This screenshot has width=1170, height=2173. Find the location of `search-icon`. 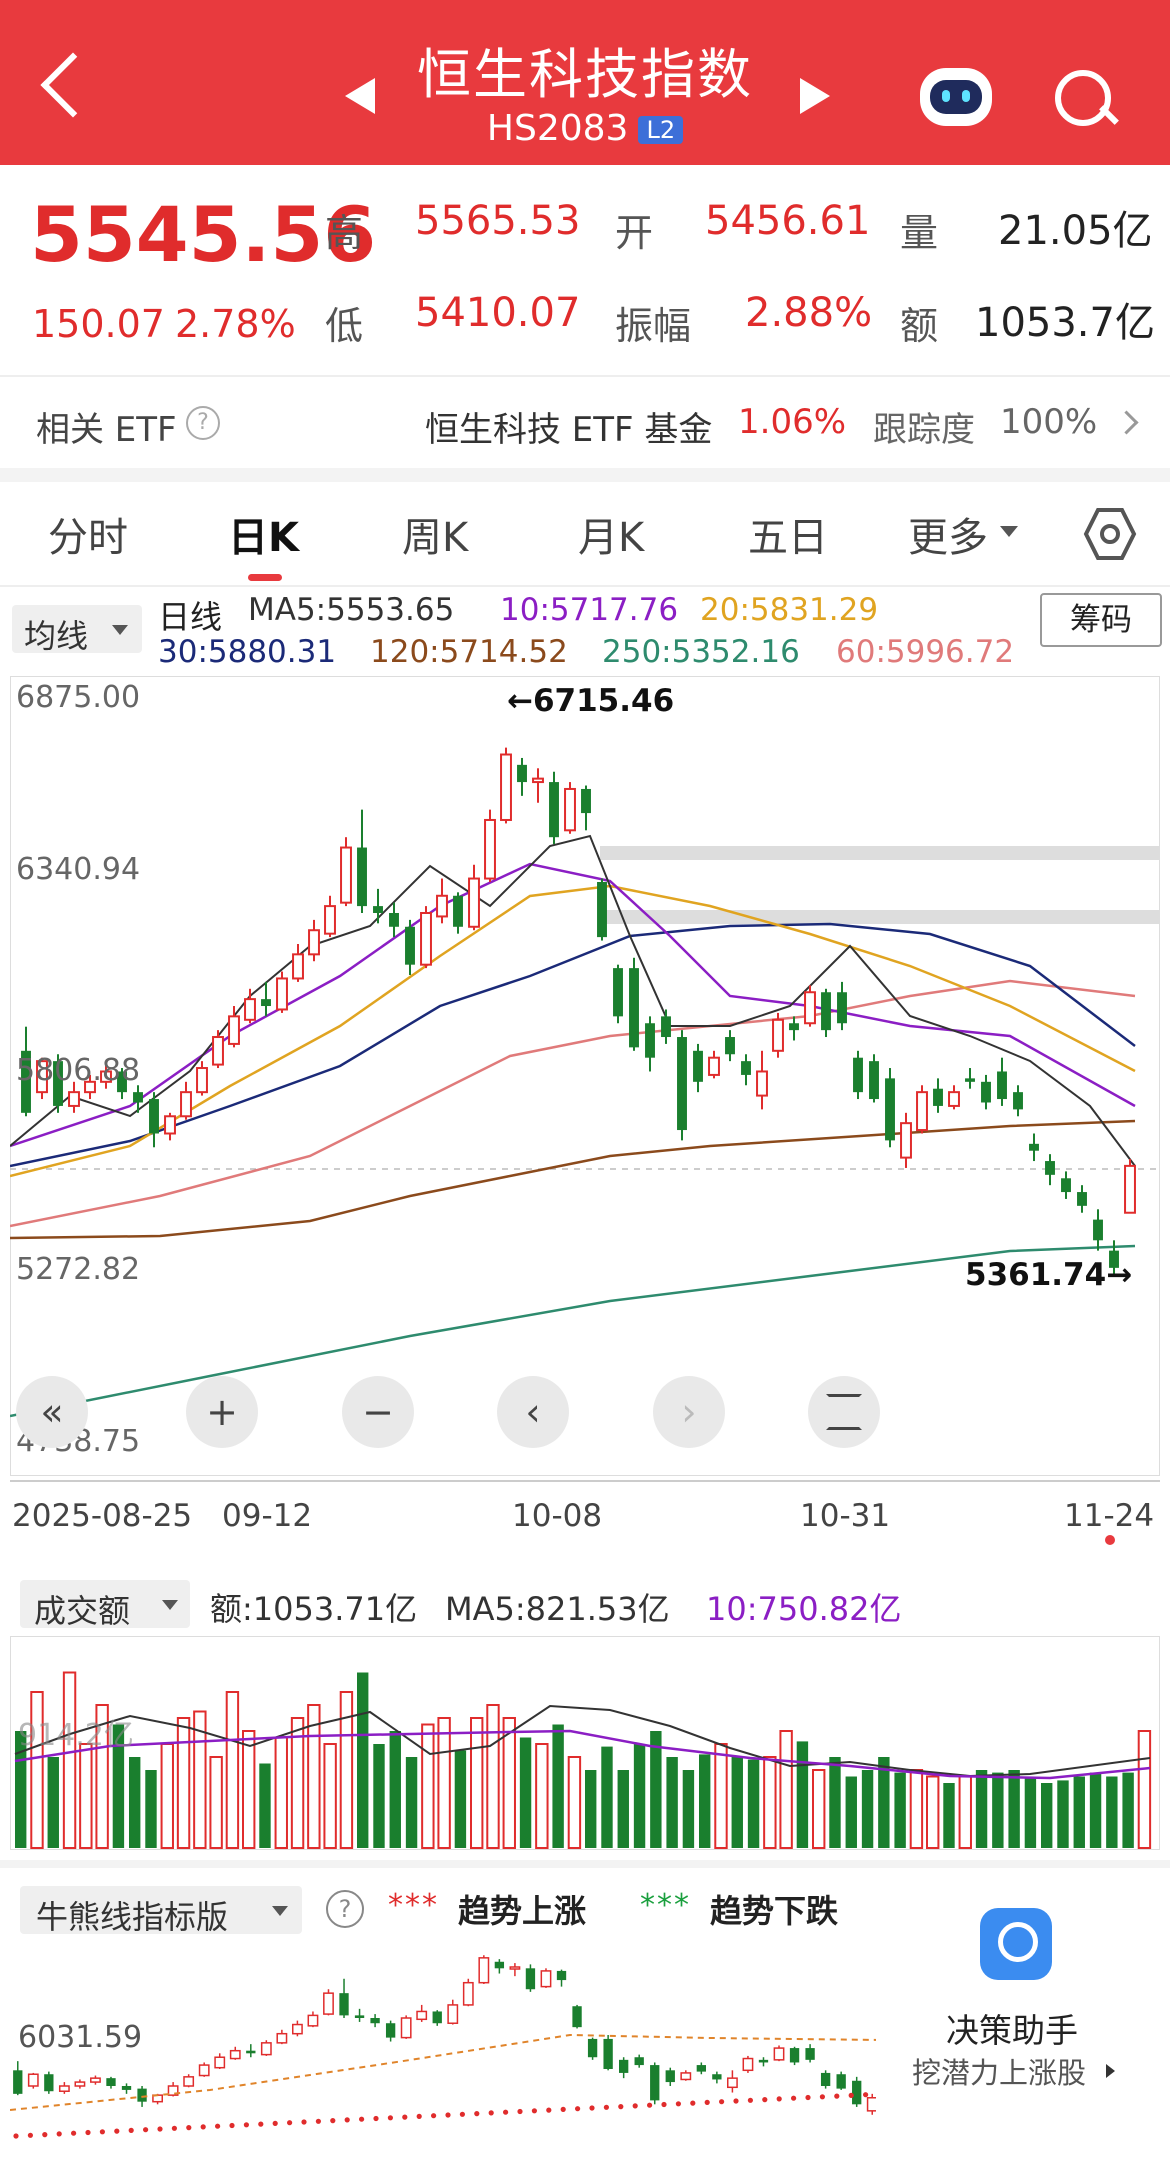

search-icon is located at coordinates (1083, 98).